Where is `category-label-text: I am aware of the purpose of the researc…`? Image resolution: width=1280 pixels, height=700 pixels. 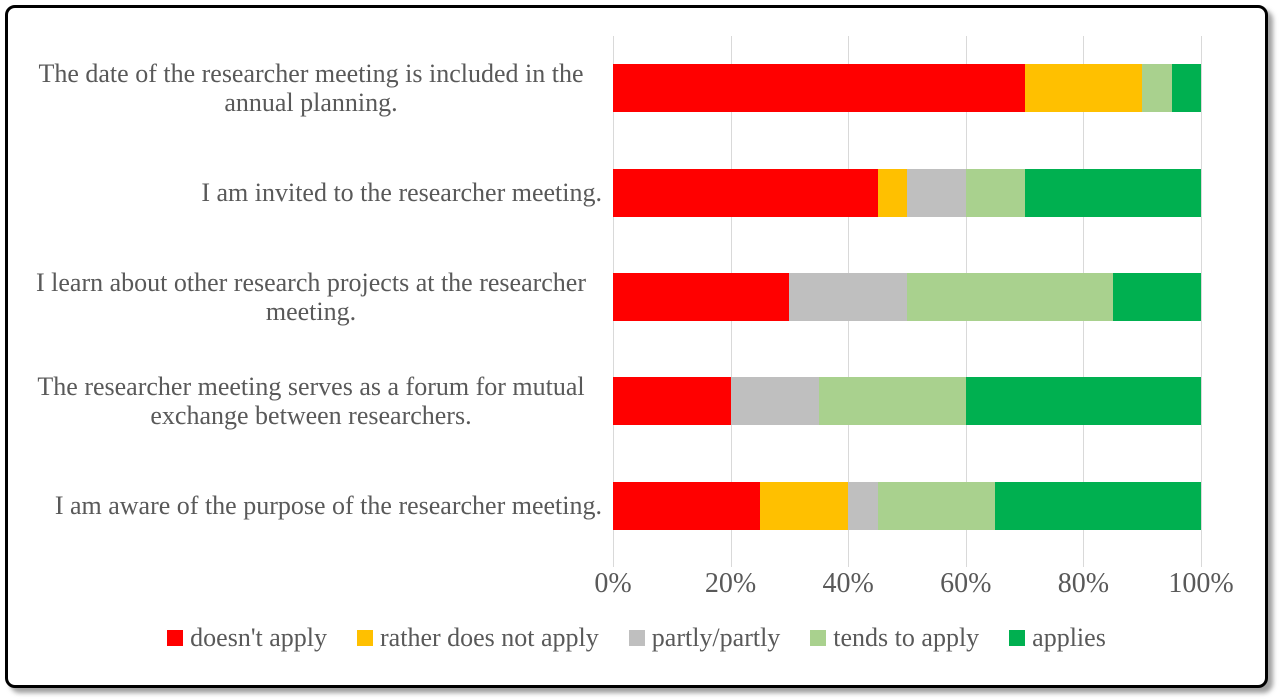 category-label-text: I am aware of the purpose of the researc… is located at coordinates (328, 506).